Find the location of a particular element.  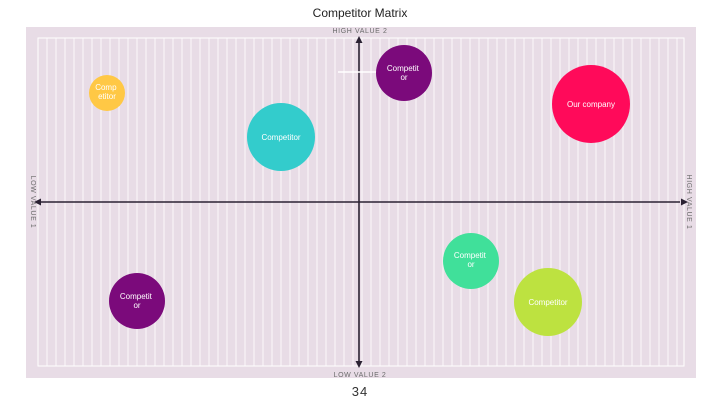

bubble-competitor-purple-bottom: Competit or is located at coordinates (137, 301).